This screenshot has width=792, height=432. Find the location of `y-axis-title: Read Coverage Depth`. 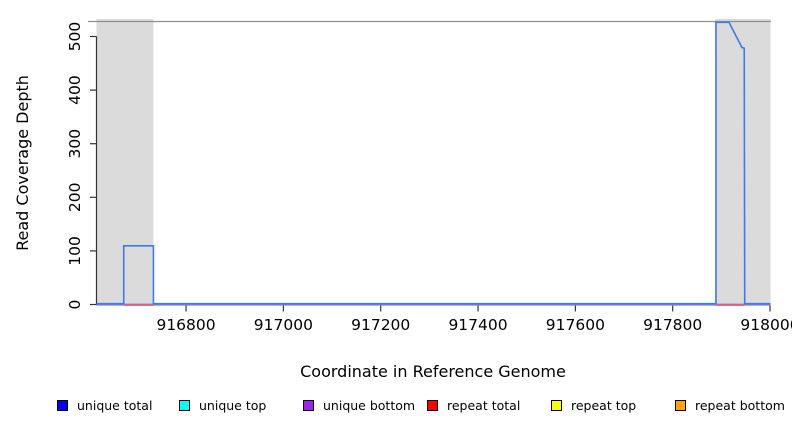

y-axis-title: Read Coverage Depth is located at coordinates (22, 163).